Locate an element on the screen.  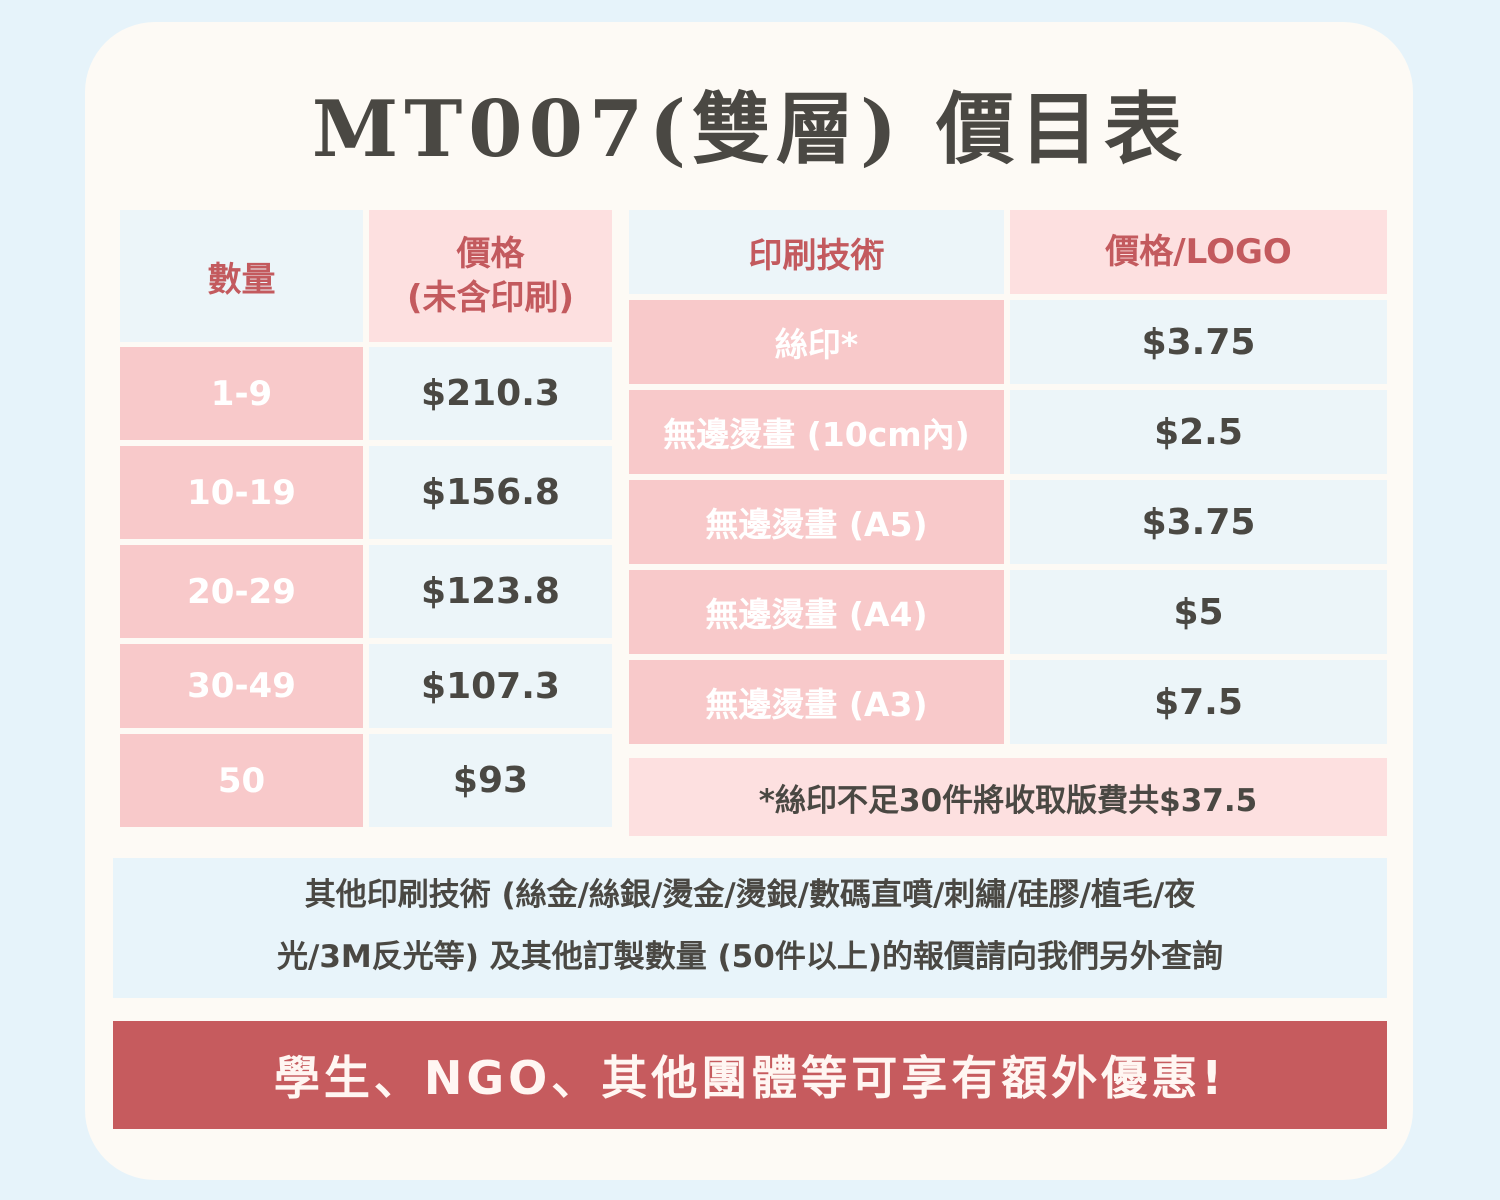
price-value: $107.3 is located at coordinates (490, 686).